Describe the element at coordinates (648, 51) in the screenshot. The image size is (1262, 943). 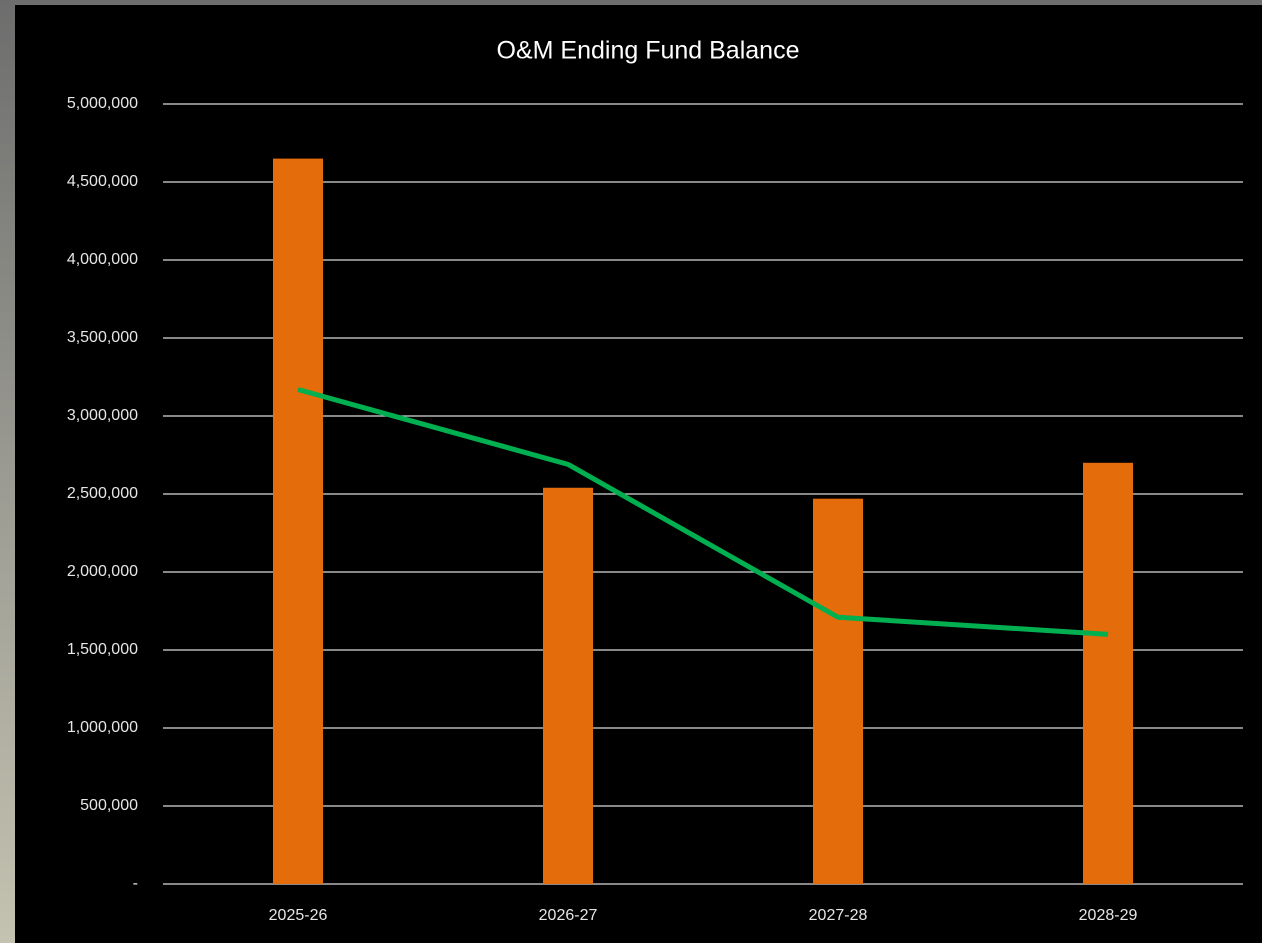
I see `chart-title: O&M Ending Fund Balance` at that location.